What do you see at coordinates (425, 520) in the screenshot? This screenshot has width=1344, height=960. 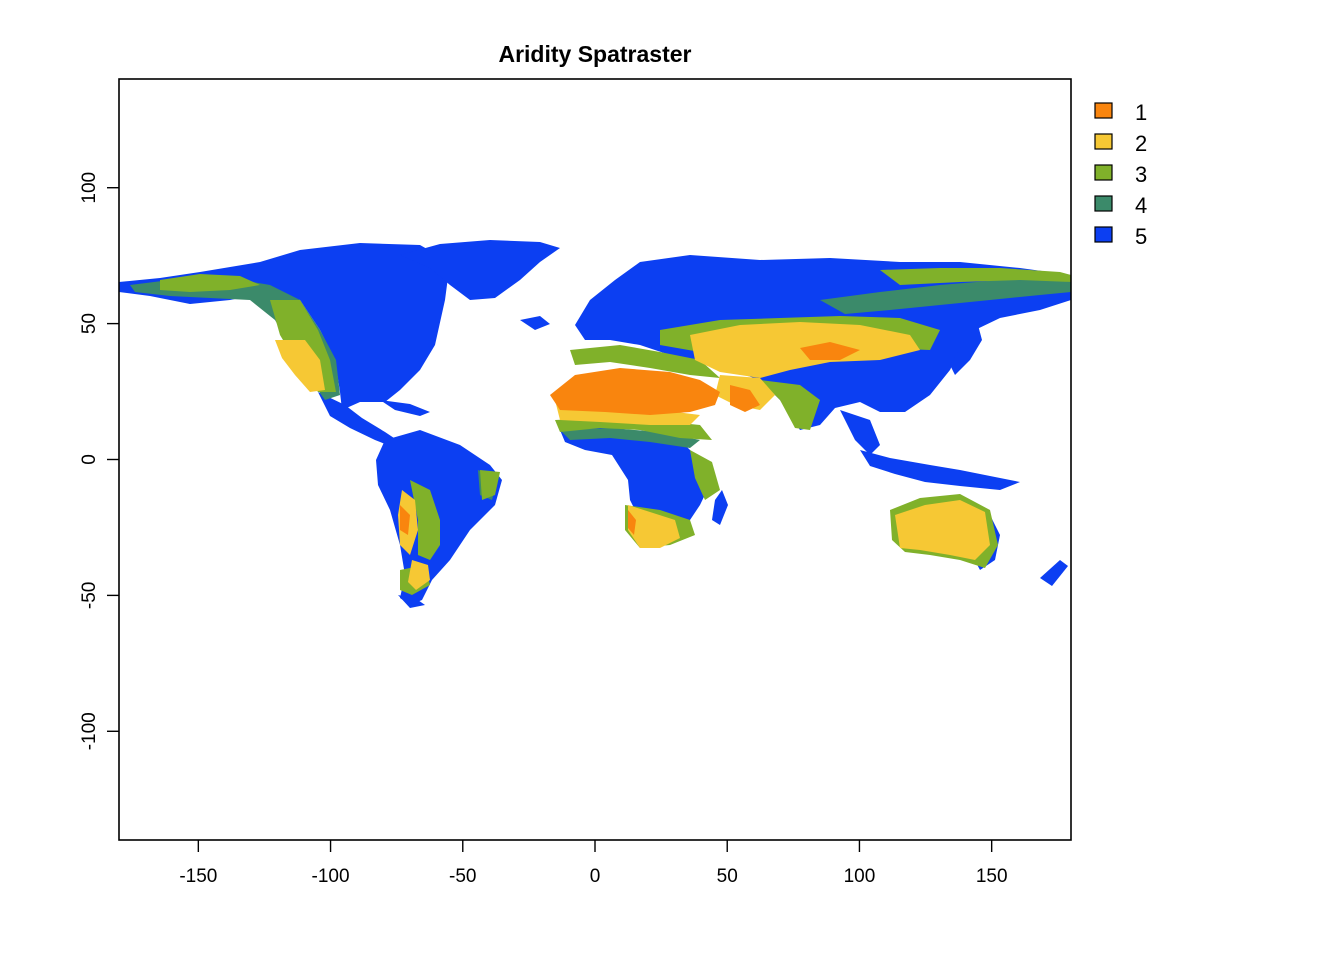 I see `region-south-america-west` at bounding box center [425, 520].